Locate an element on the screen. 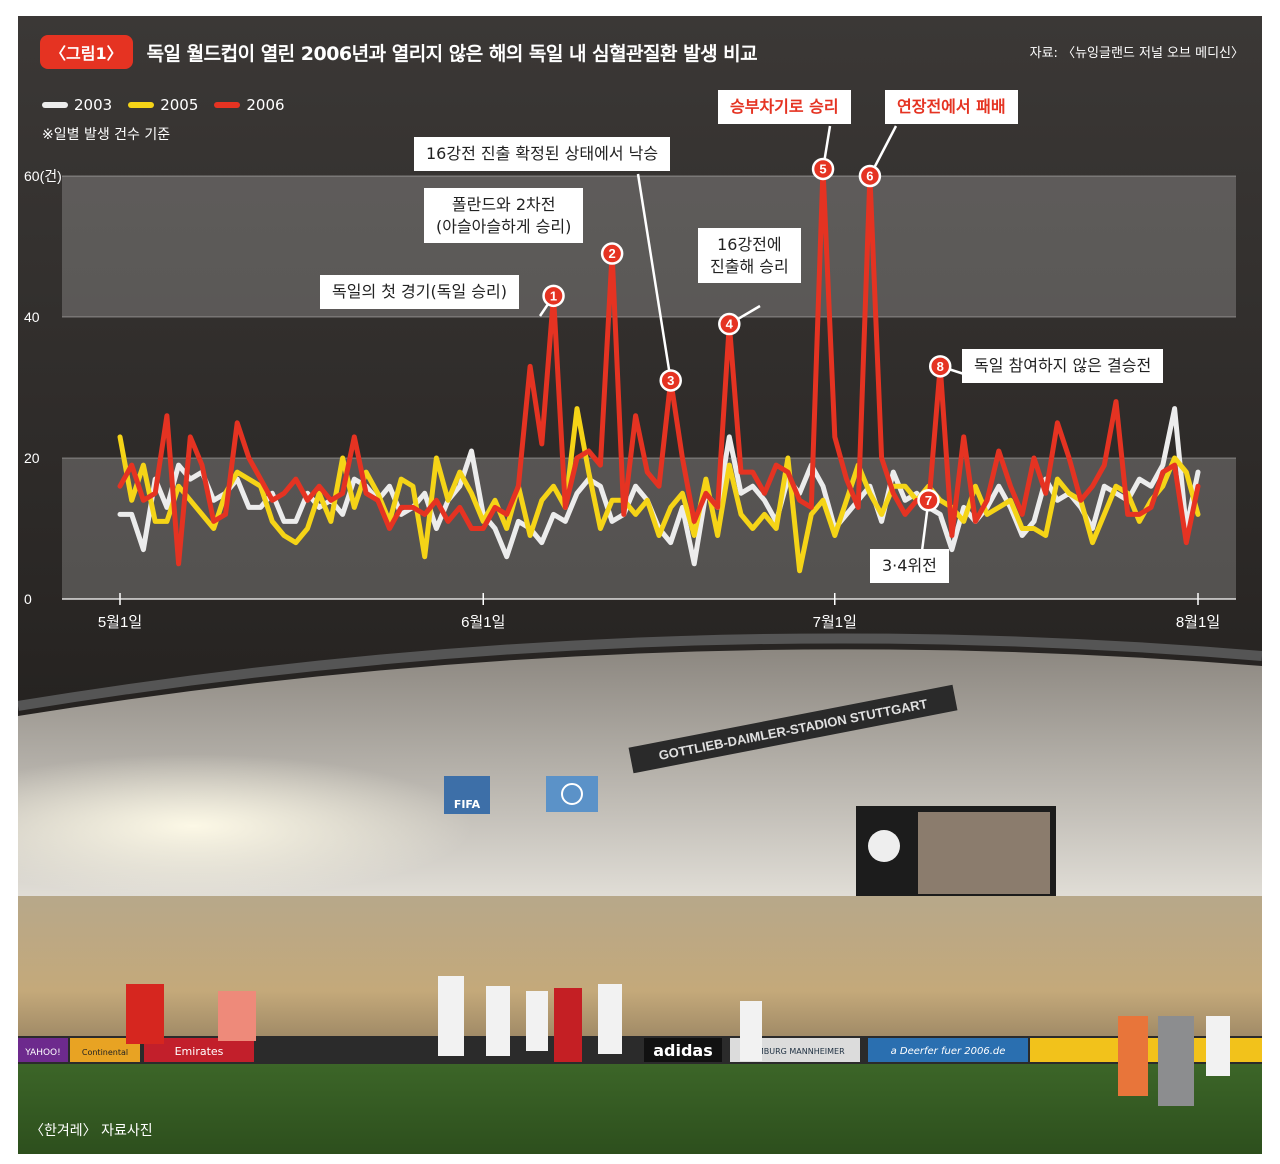 Image resolution: width=1280 pixels, height=1164 pixels. event-marker-label: 2 is located at coordinates (612, 253).